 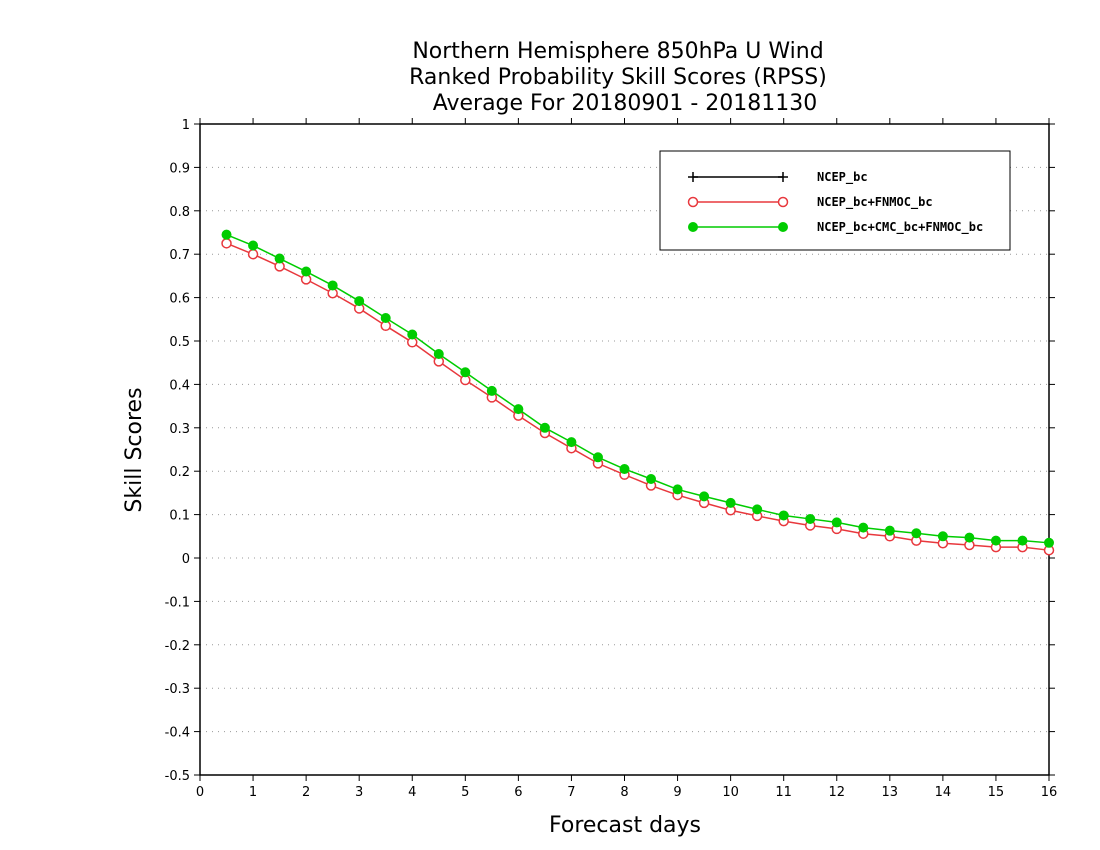 What do you see at coordinates (177, 689) in the screenshot?
I see `y-tick-label: -0.3` at bounding box center [177, 689].